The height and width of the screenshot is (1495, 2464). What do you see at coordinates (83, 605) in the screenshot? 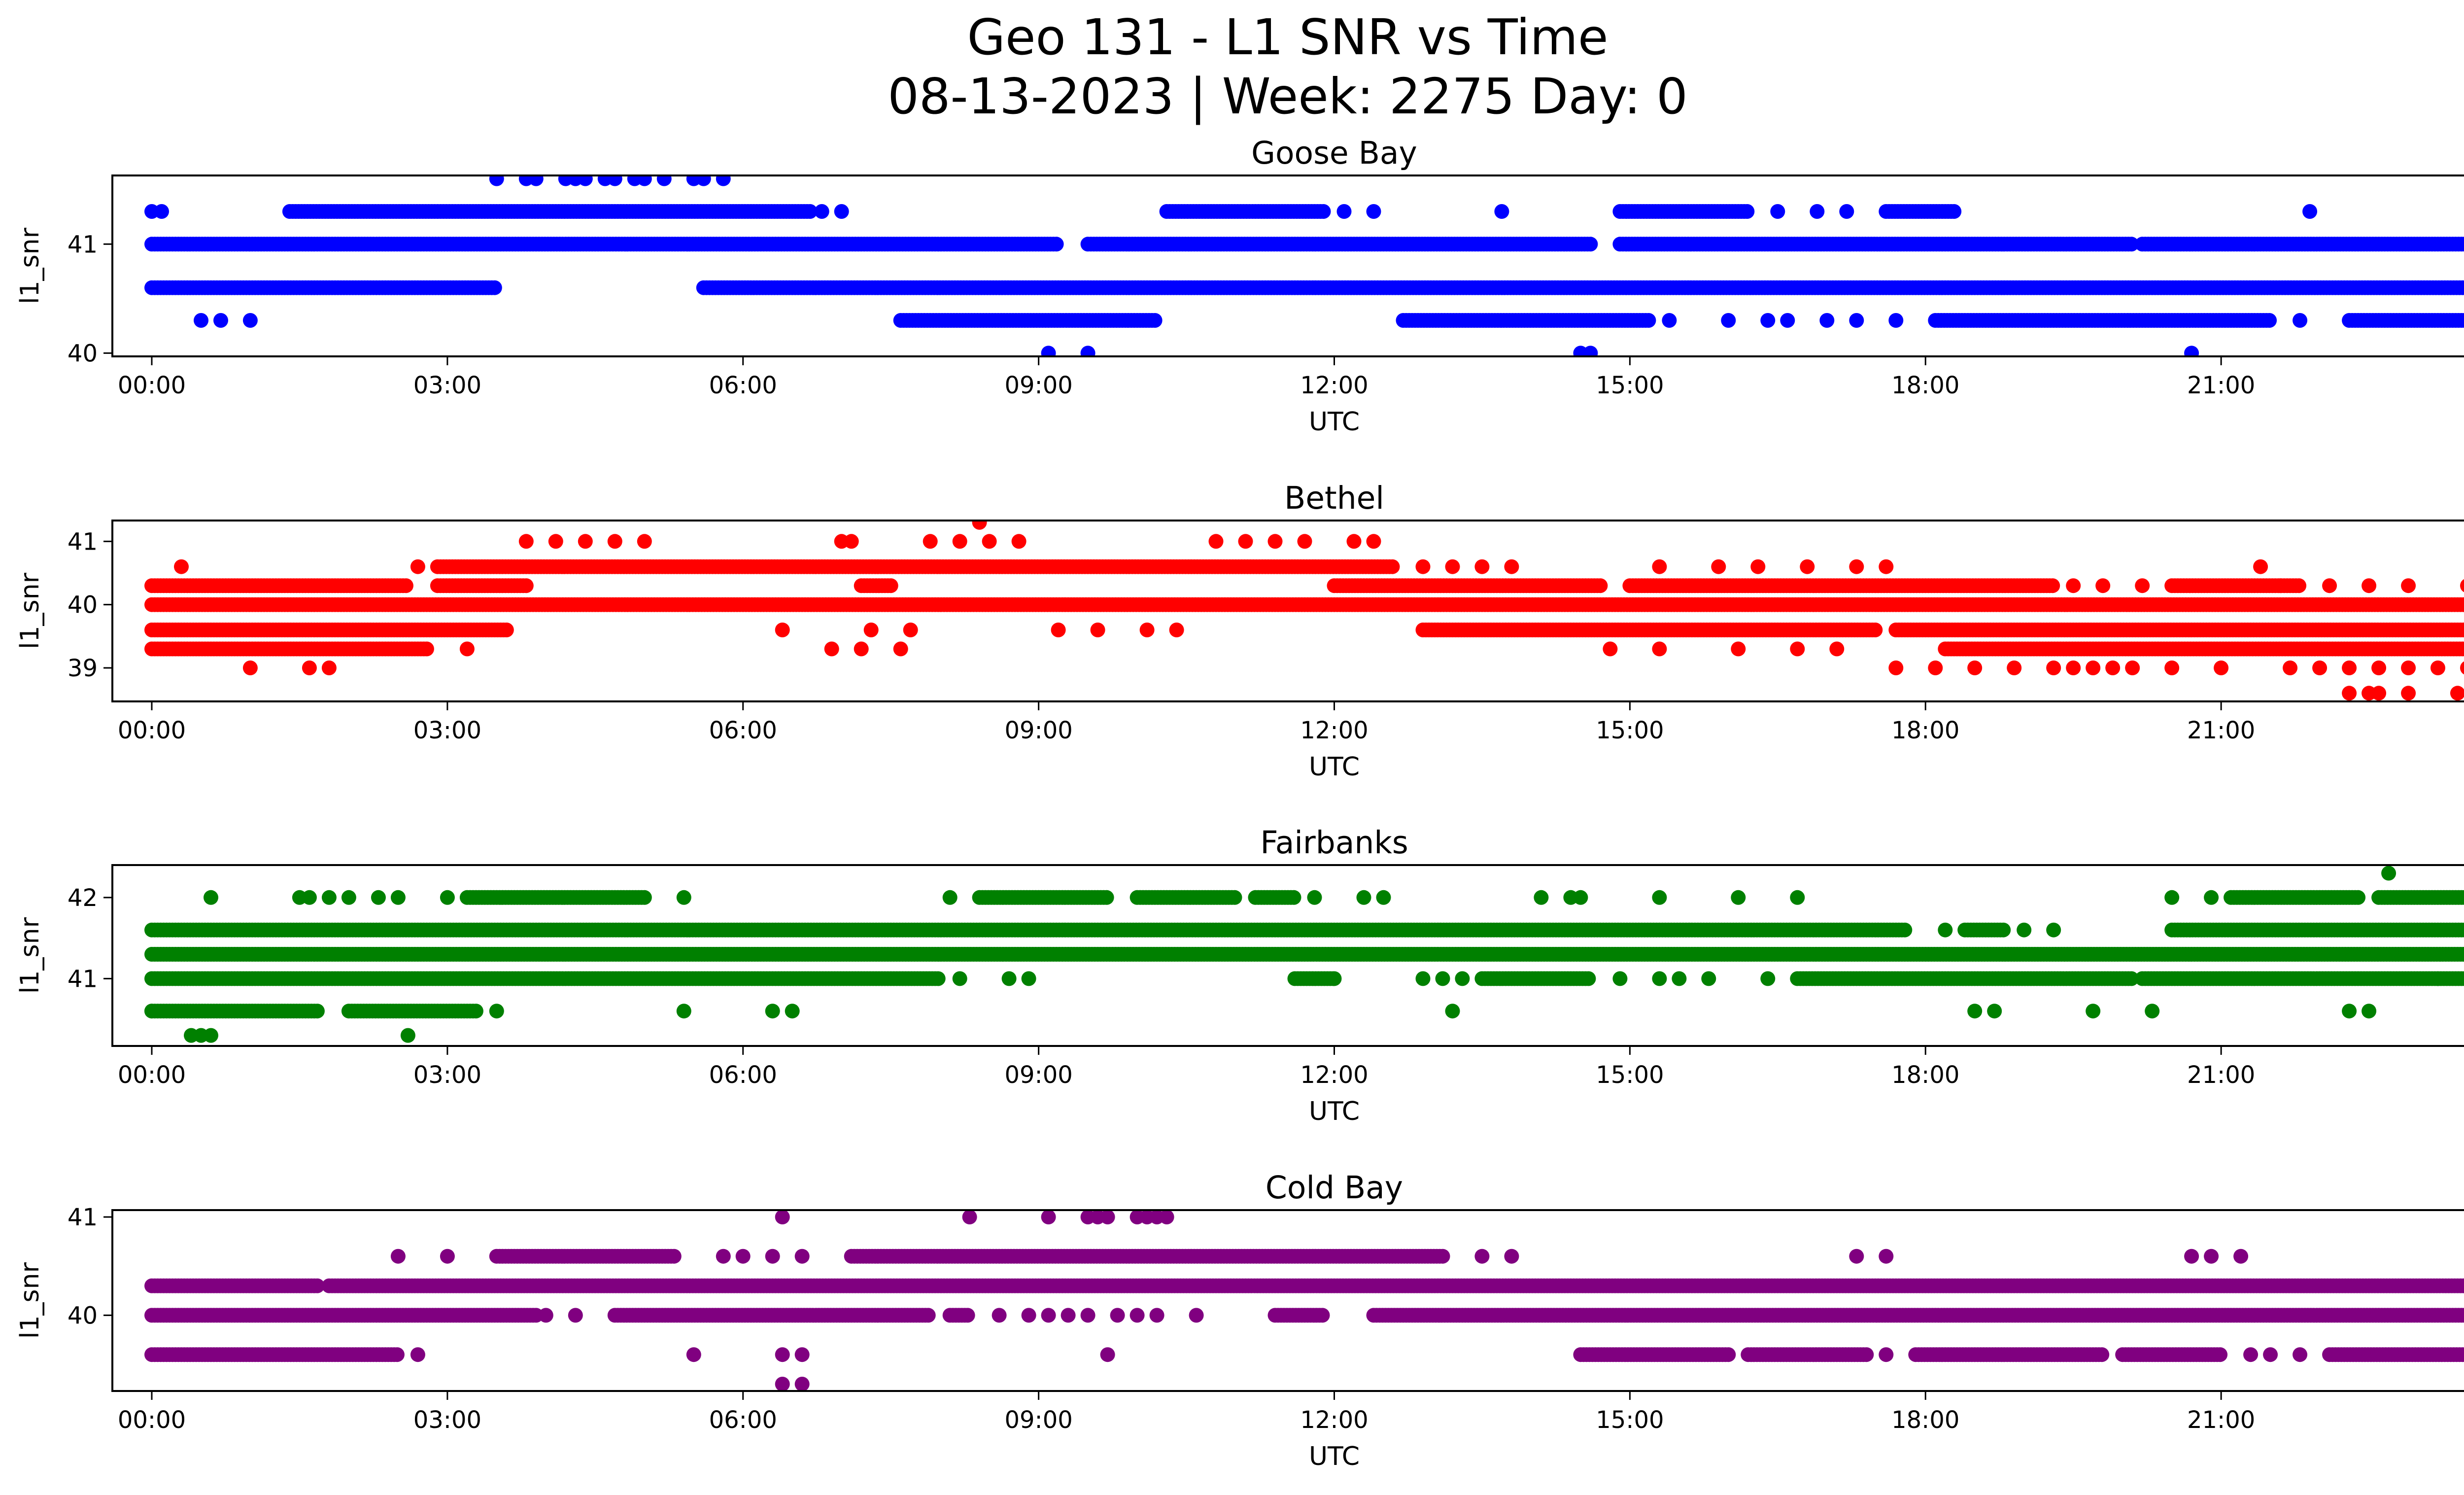
I see `y-tick-label: 40` at bounding box center [83, 605].